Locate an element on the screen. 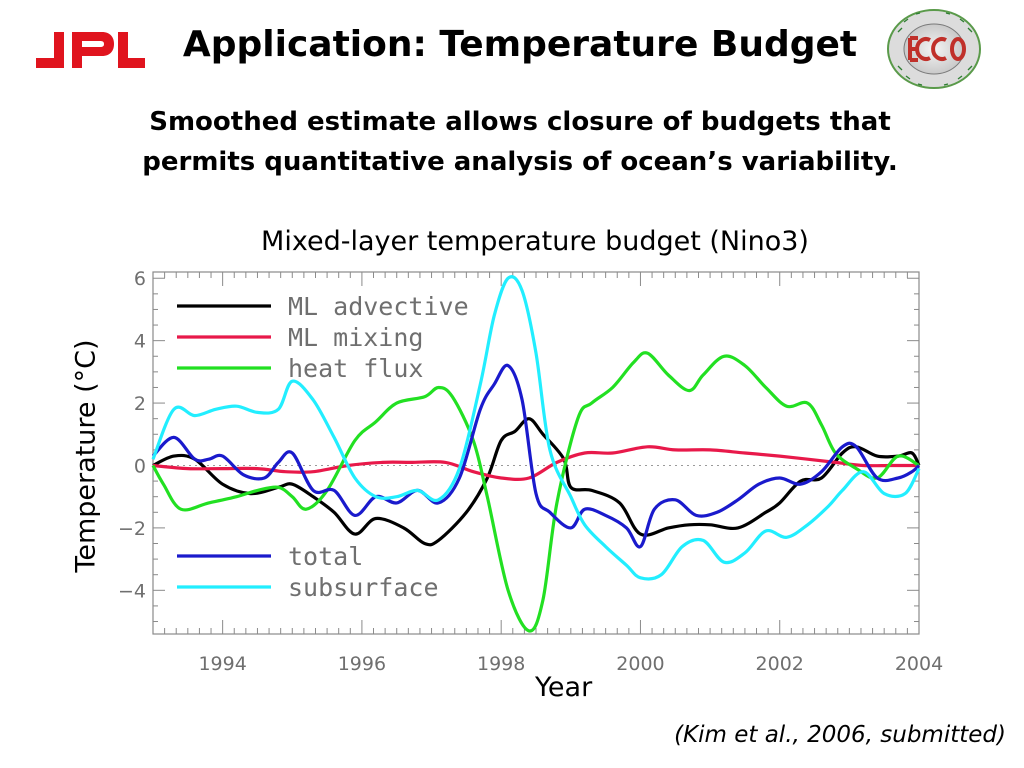 The width and height of the screenshot is (1024, 768). legend-label-total: total is located at coordinates (325, 556).